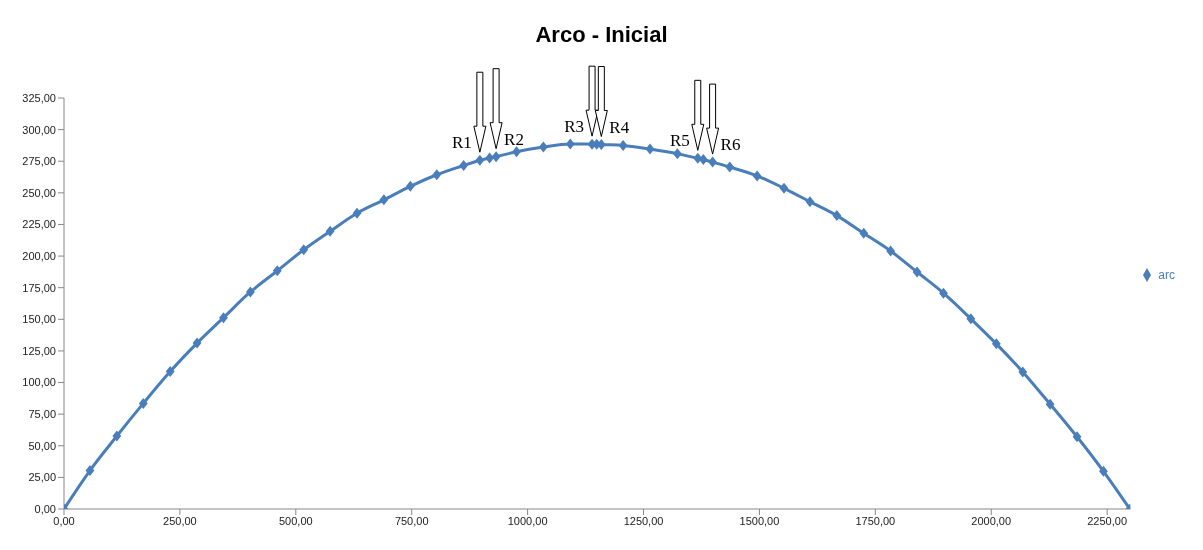 The height and width of the screenshot is (550, 1203). Describe the element at coordinates (39, 97) in the screenshot. I see `y-tick-label: 325,00` at that location.